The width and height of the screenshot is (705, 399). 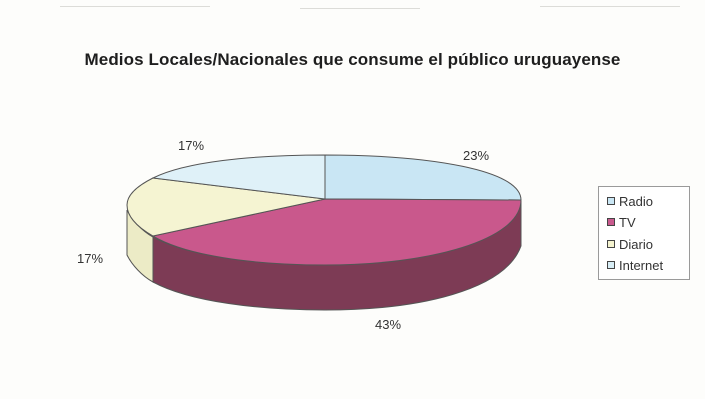 I want to click on data-label-radio: 23%, so click(x=476, y=155).